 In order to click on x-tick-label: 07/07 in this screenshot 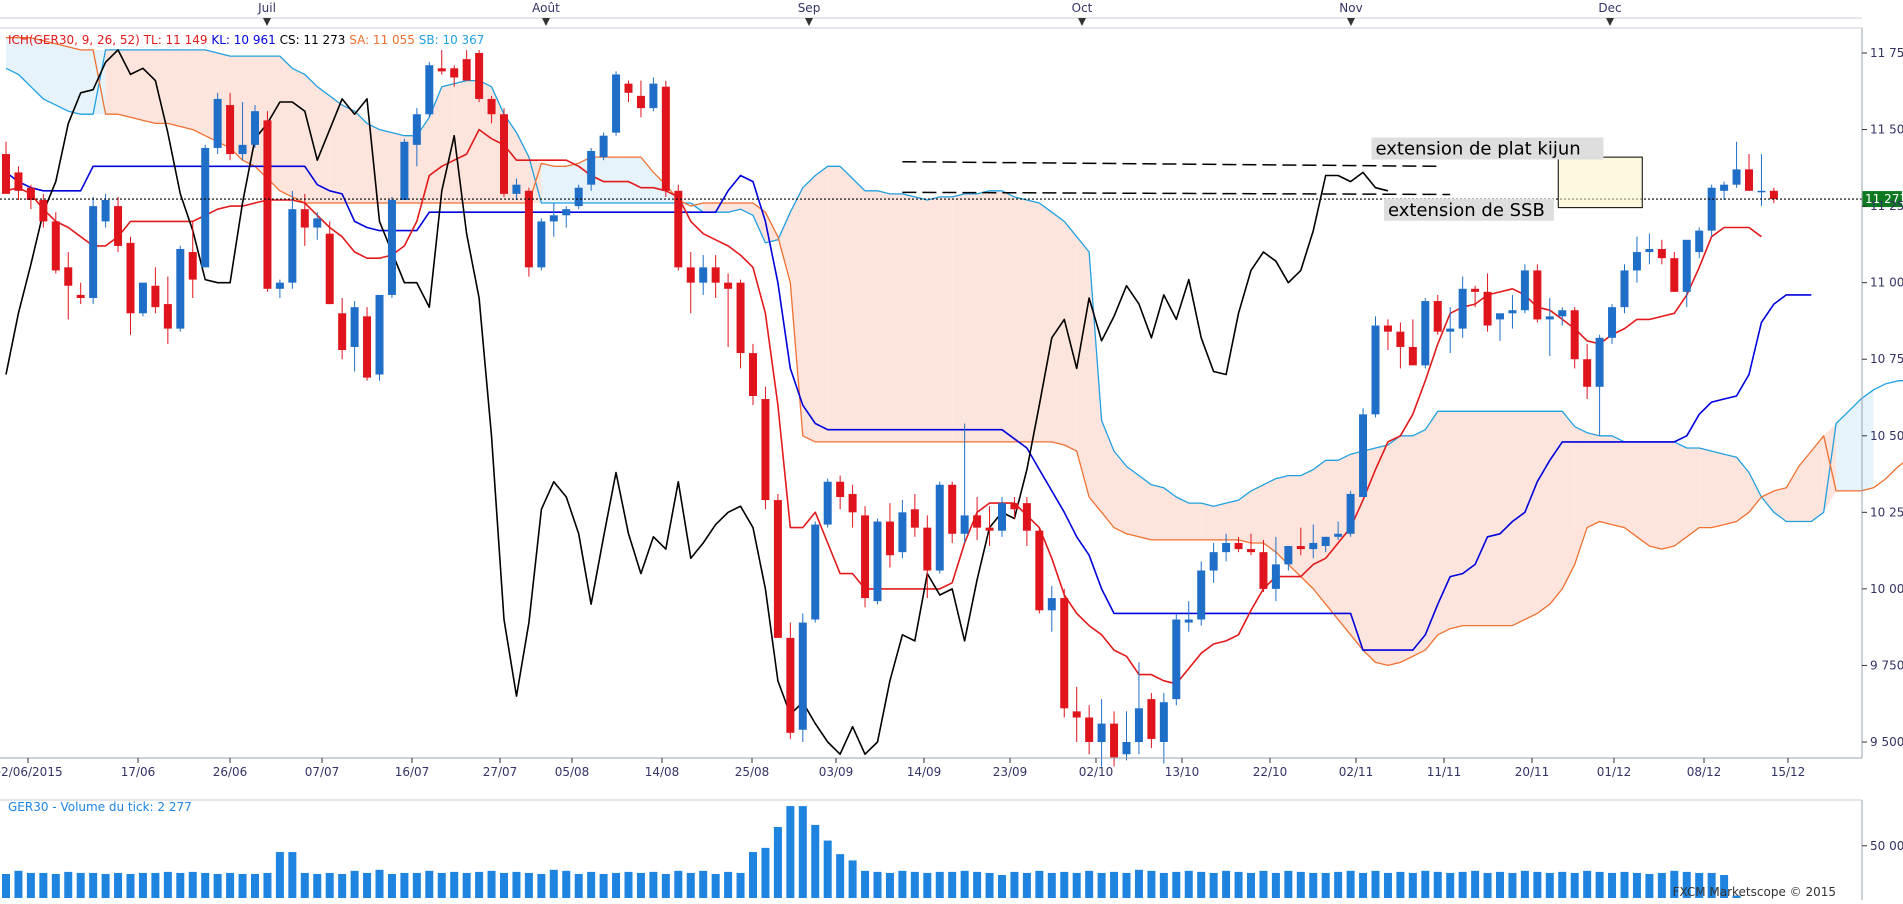, I will do `click(322, 772)`.